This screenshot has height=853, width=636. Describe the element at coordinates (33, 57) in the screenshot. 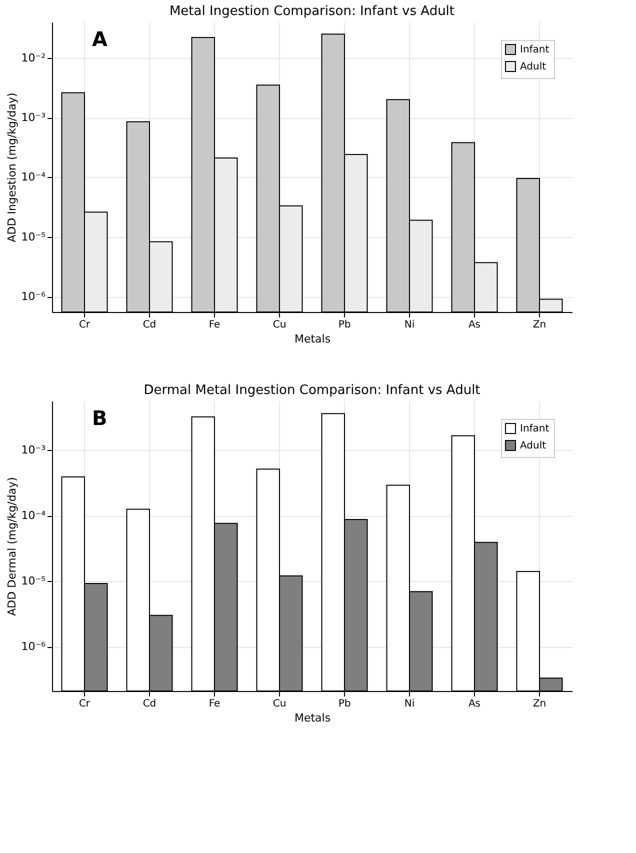

I see `y-tick-label: 10⁻²` at that location.